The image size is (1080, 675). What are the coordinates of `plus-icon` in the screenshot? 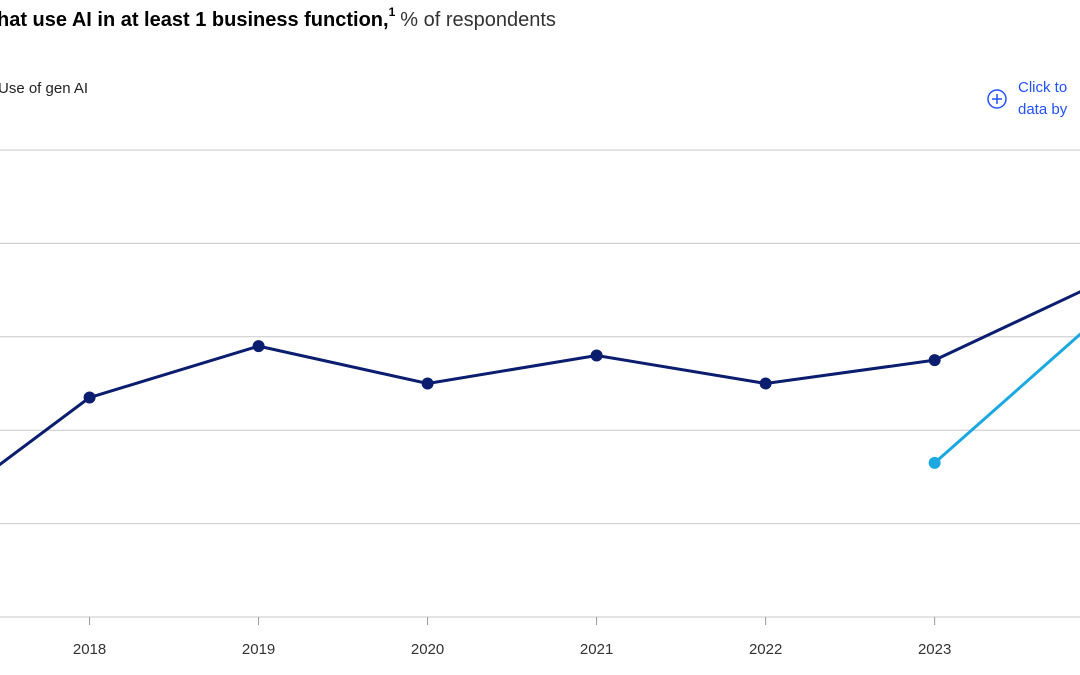 It's located at (997, 99).